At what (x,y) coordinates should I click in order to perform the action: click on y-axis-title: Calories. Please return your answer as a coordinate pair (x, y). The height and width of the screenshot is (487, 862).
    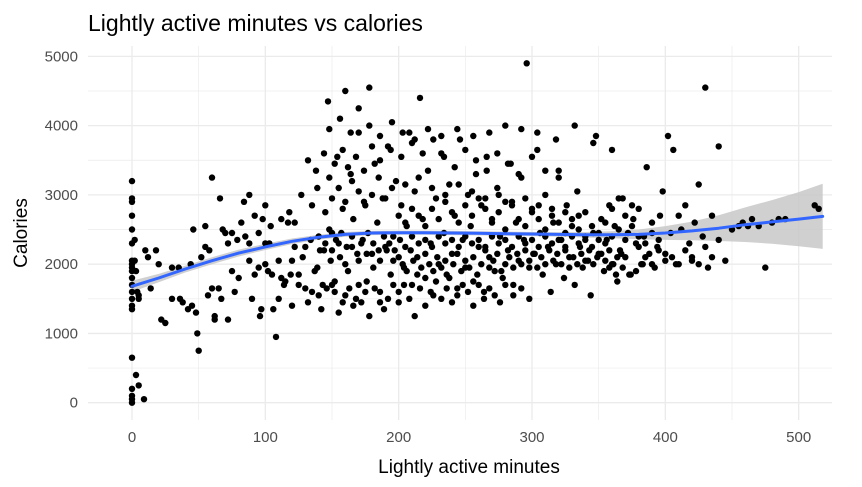
    Looking at the image, I should click on (21, 233).